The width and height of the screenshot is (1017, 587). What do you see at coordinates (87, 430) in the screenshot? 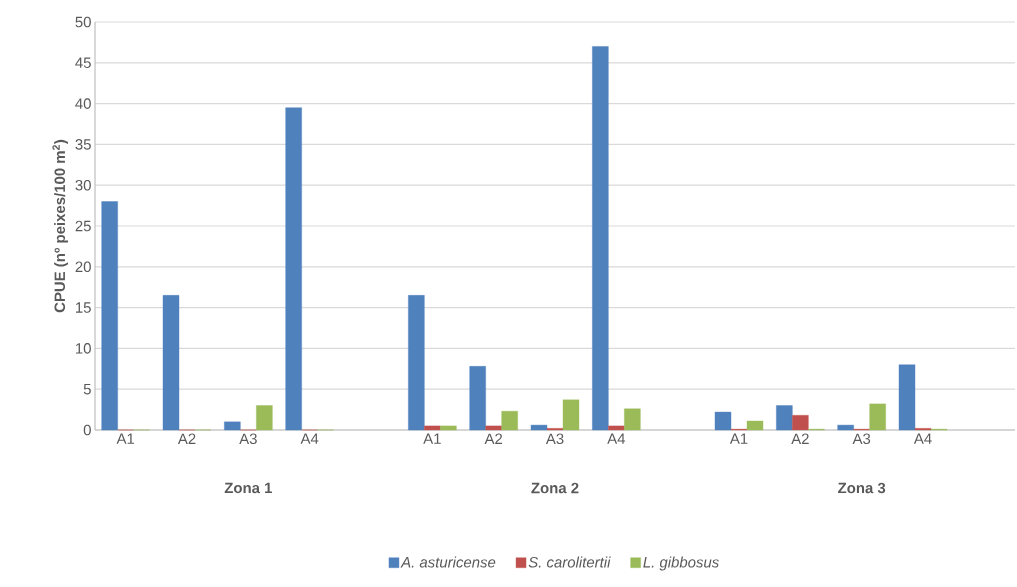
I see `y-tick-label: 0` at bounding box center [87, 430].